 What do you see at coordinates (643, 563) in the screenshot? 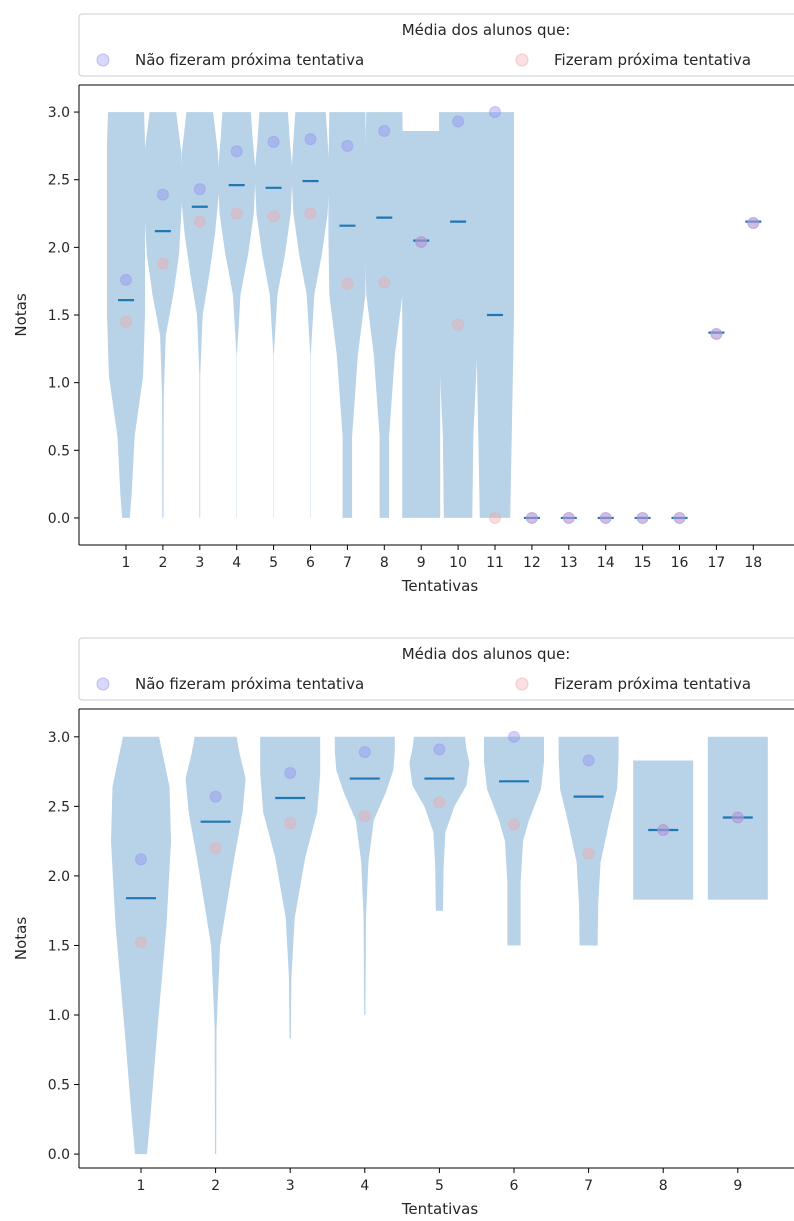
I see `x-tick-label: 15` at bounding box center [643, 563].